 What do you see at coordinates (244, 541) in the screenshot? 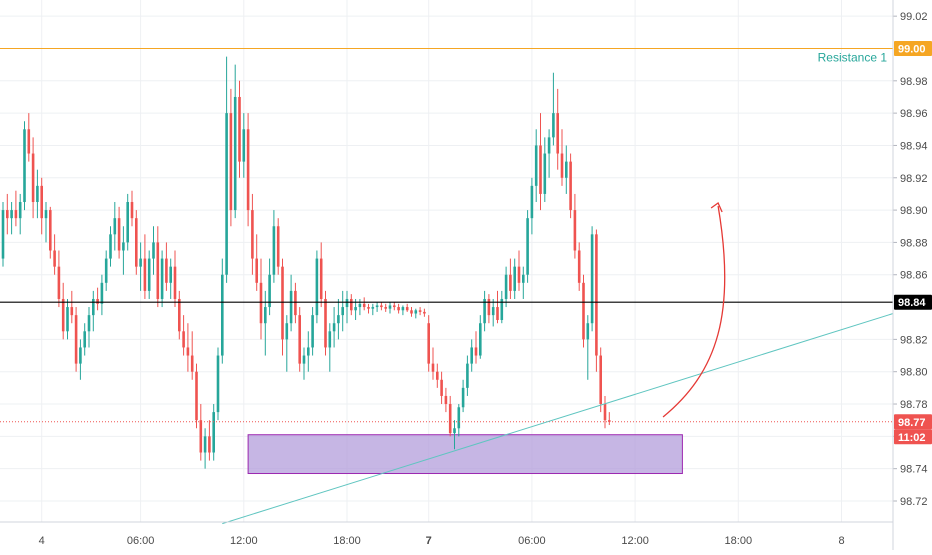
I see `x-tick-label: 12:00` at bounding box center [244, 541].